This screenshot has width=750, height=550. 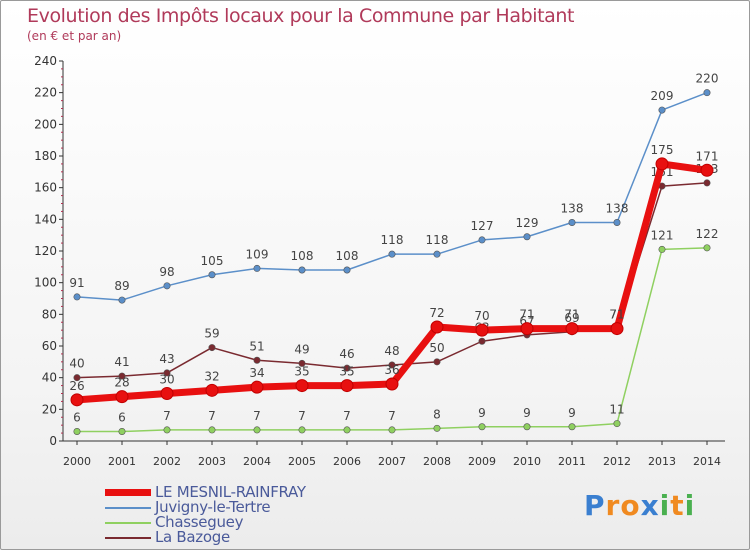 What do you see at coordinates (49, 346) in the screenshot?
I see `y-tick-label: 60` at bounding box center [49, 346].